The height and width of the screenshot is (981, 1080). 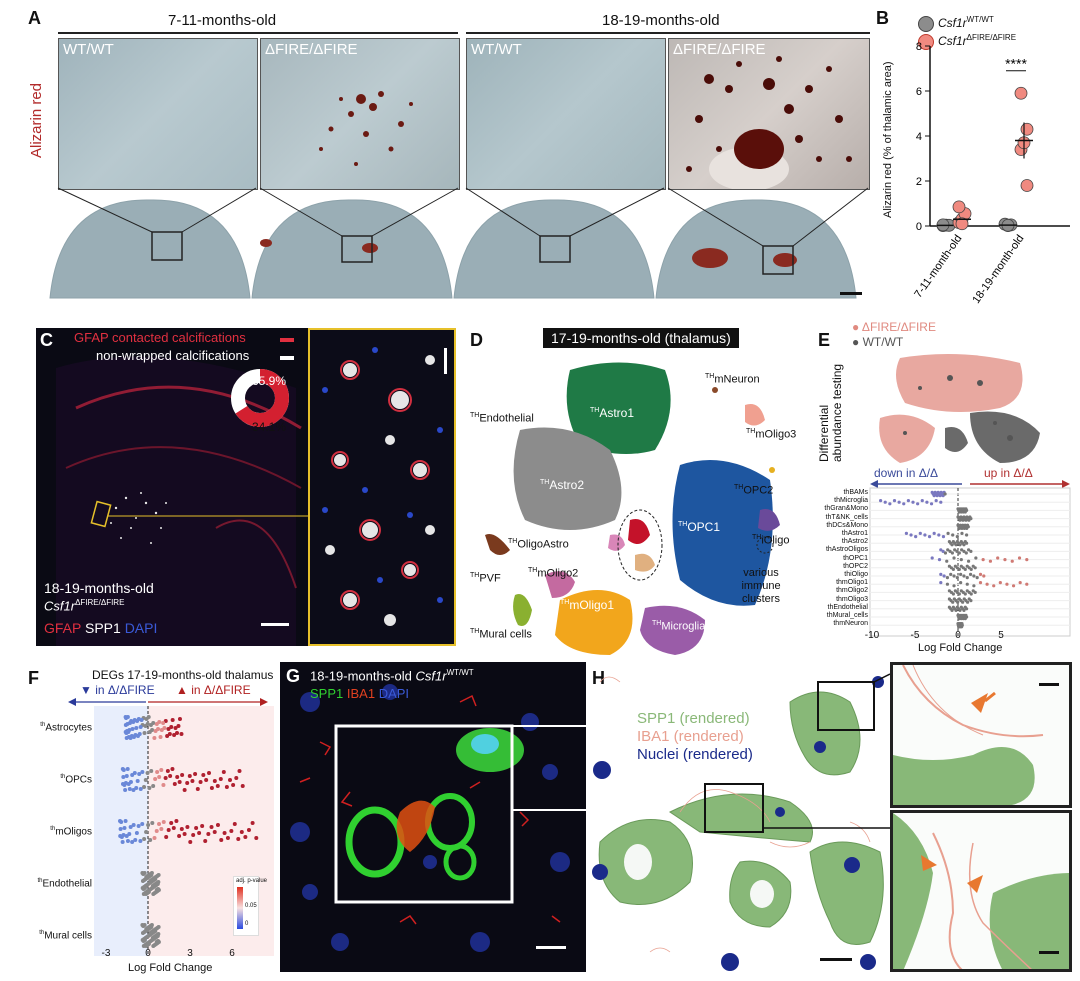 I want to click on x-category-label: 18-19-month-old, so click(x=998, y=269).